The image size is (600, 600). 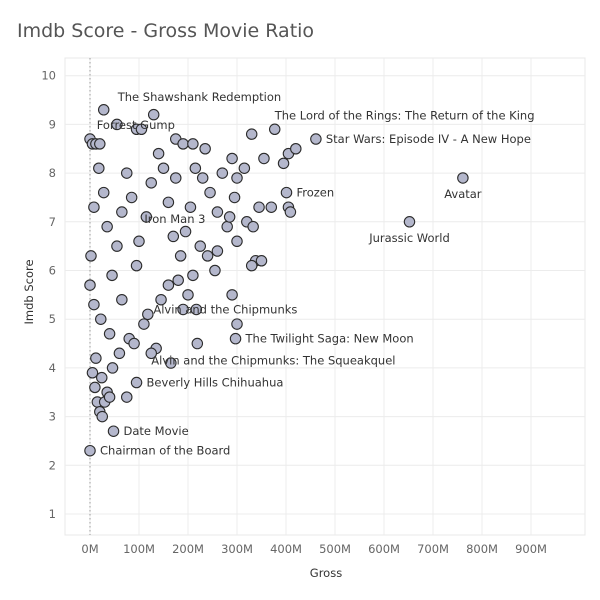 I want to click on x-tick-label: 900M, so click(x=531, y=549).